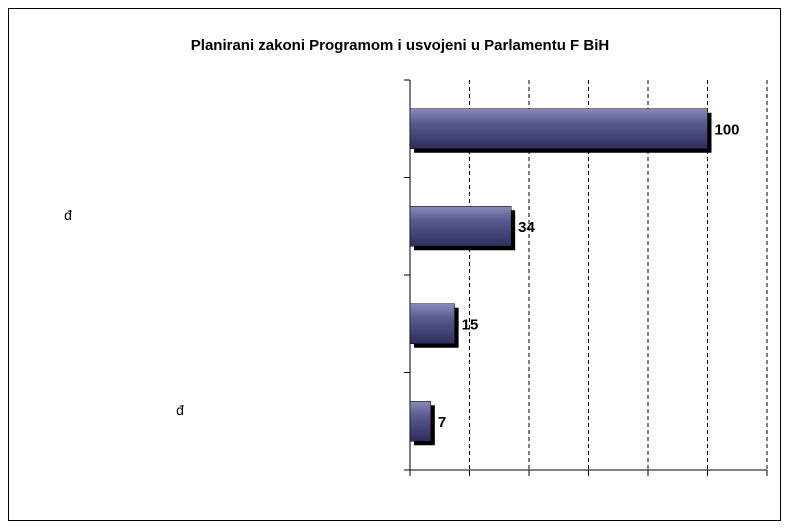 This screenshot has height=529, width=789. I want to click on value-label: 34, so click(526, 227).